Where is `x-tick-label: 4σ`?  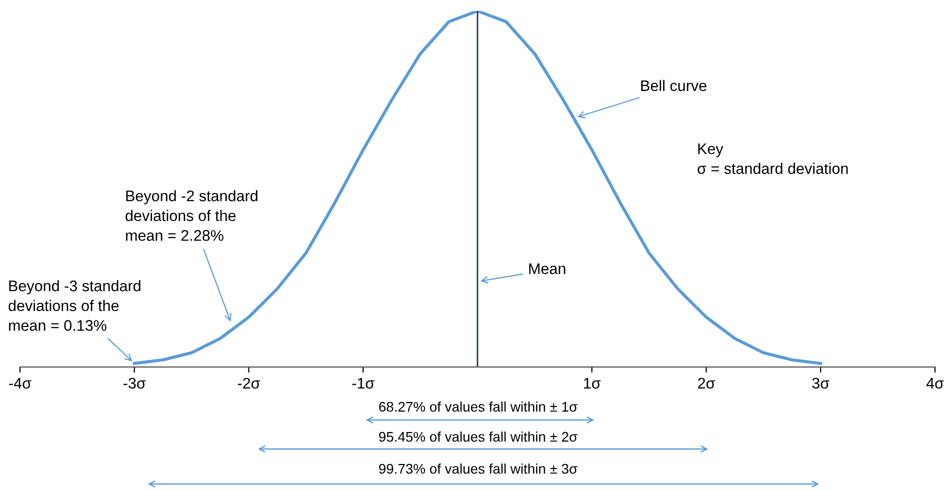
x-tick-label: 4σ is located at coordinates (935, 383).